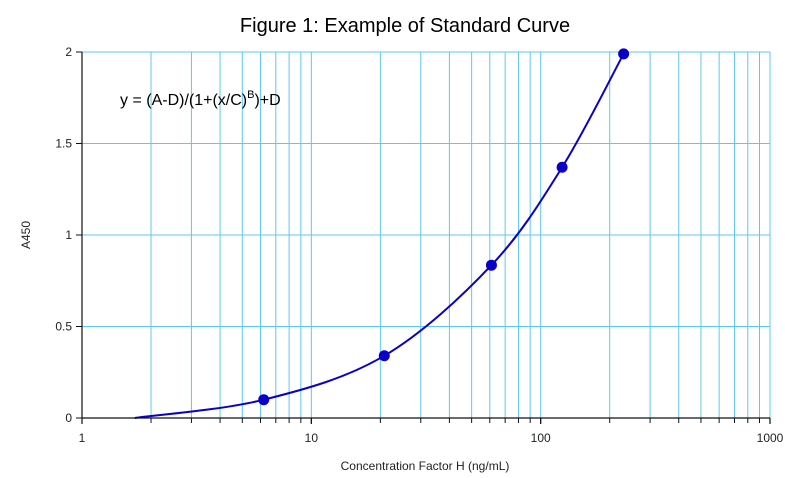 The width and height of the screenshot is (785, 478). Describe the element at coordinates (82, 438) in the screenshot. I see `x-tick-label: 1` at that location.